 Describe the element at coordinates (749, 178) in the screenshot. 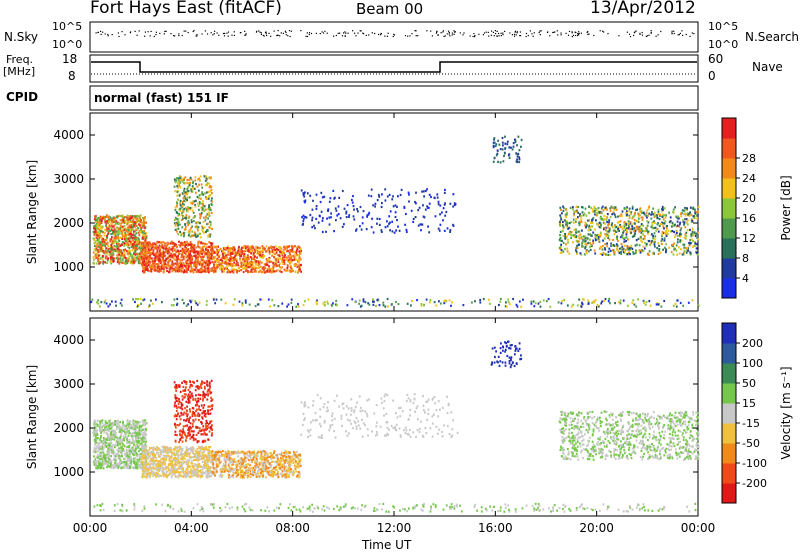

I see `colorbar-tick-label: 24` at that location.